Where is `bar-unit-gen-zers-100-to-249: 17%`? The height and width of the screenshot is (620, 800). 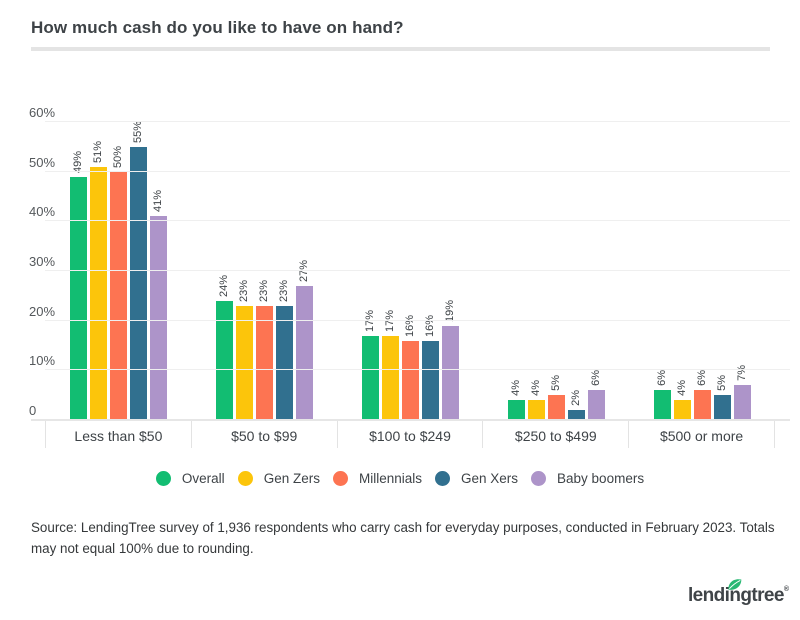 bar-unit-gen-zers-100-to-249: 17% is located at coordinates (390, 365).